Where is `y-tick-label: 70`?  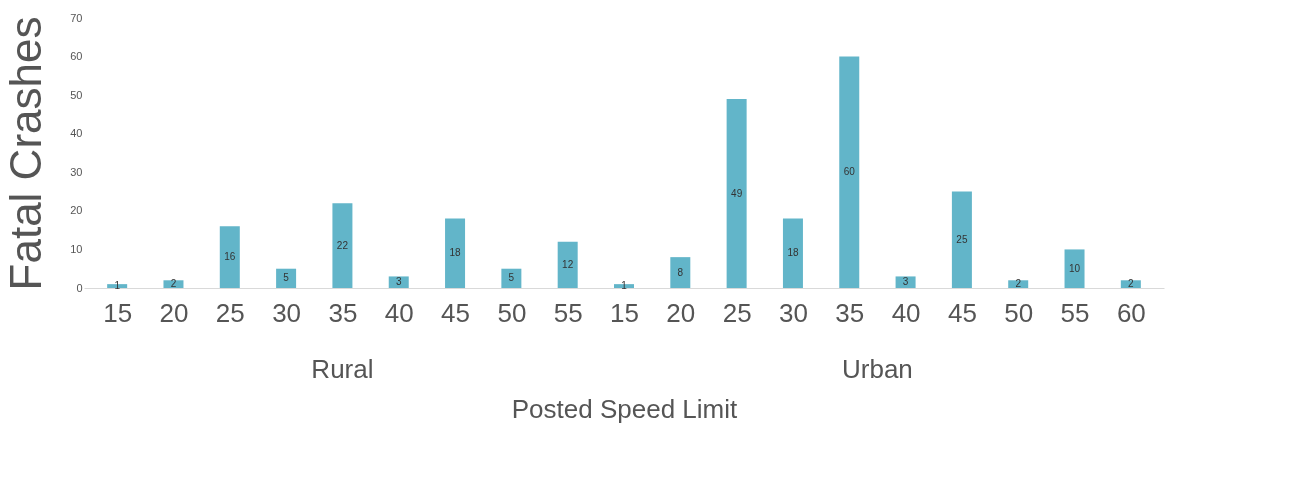
y-tick-label: 70 is located at coordinates (76, 17).